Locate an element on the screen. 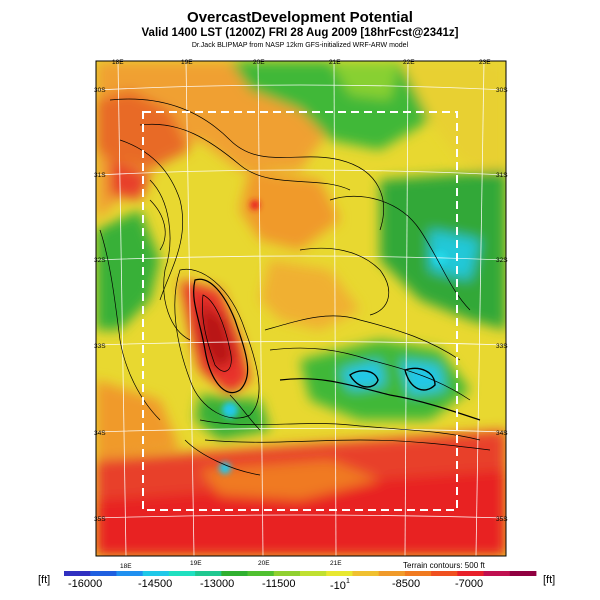 The width and height of the screenshot is (600, 600). lat-label-left: 33S is located at coordinates (100, 346).